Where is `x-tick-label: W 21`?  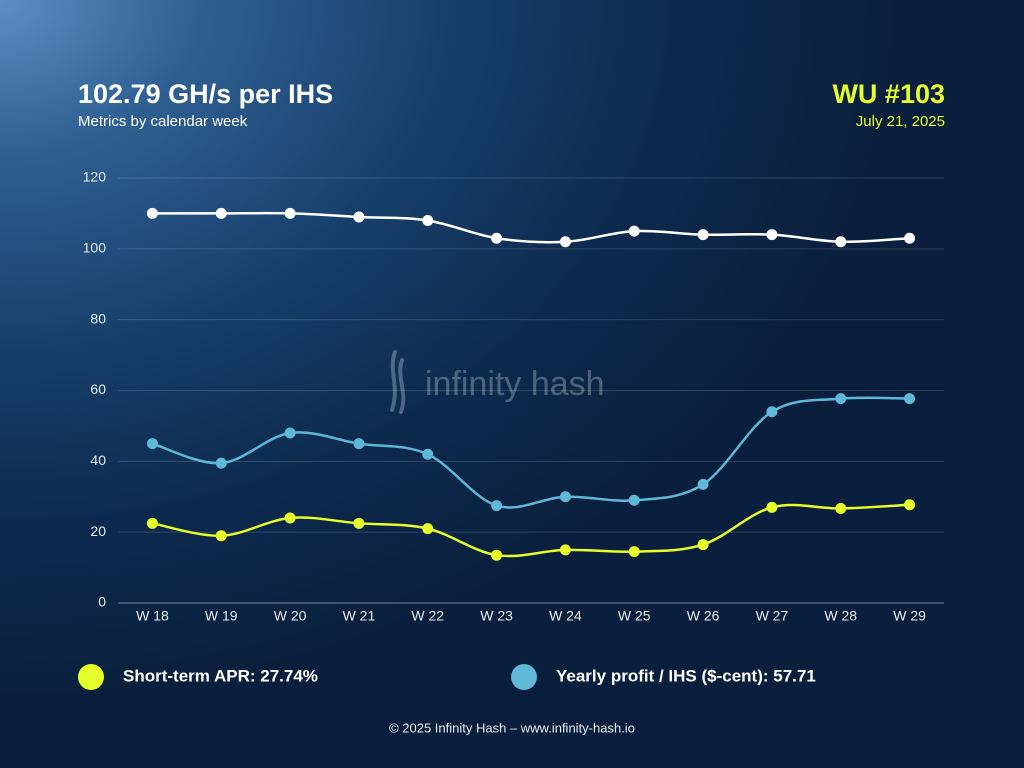 x-tick-label: W 21 is located at coordinates (359, 616).